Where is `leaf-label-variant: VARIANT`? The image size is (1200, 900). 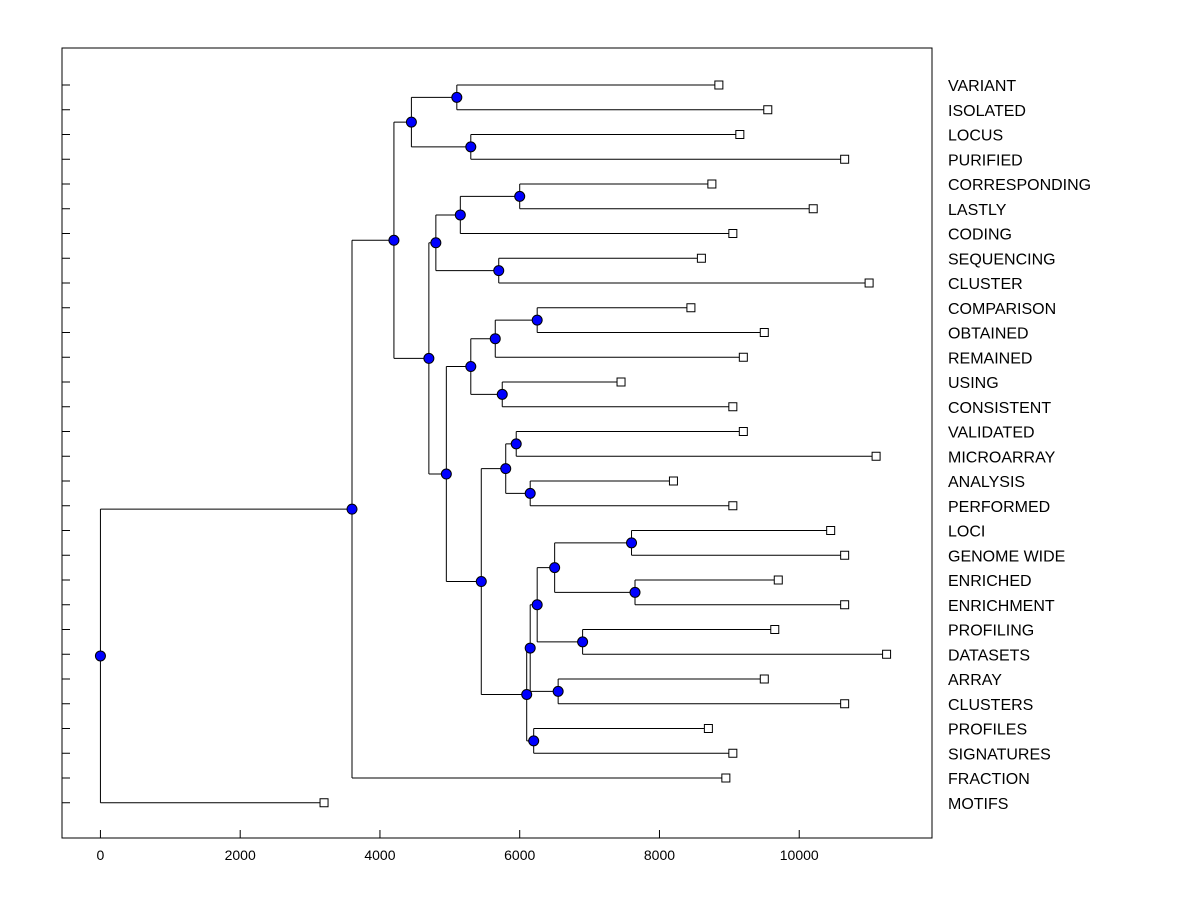
leaf-label-variant: VARIANT is located at coordinates (982, 86).